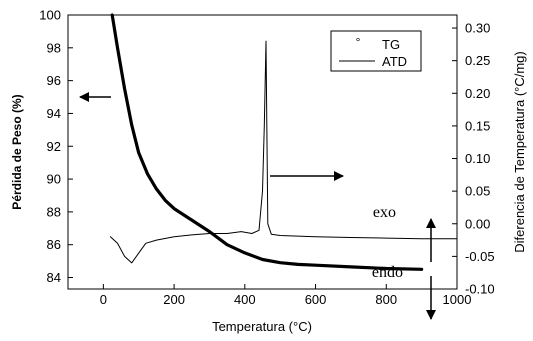 This screenshot has width=533, height=341. I want to click on y-left-axis-label: Pérdida de Peso (%), so click(17, 151).